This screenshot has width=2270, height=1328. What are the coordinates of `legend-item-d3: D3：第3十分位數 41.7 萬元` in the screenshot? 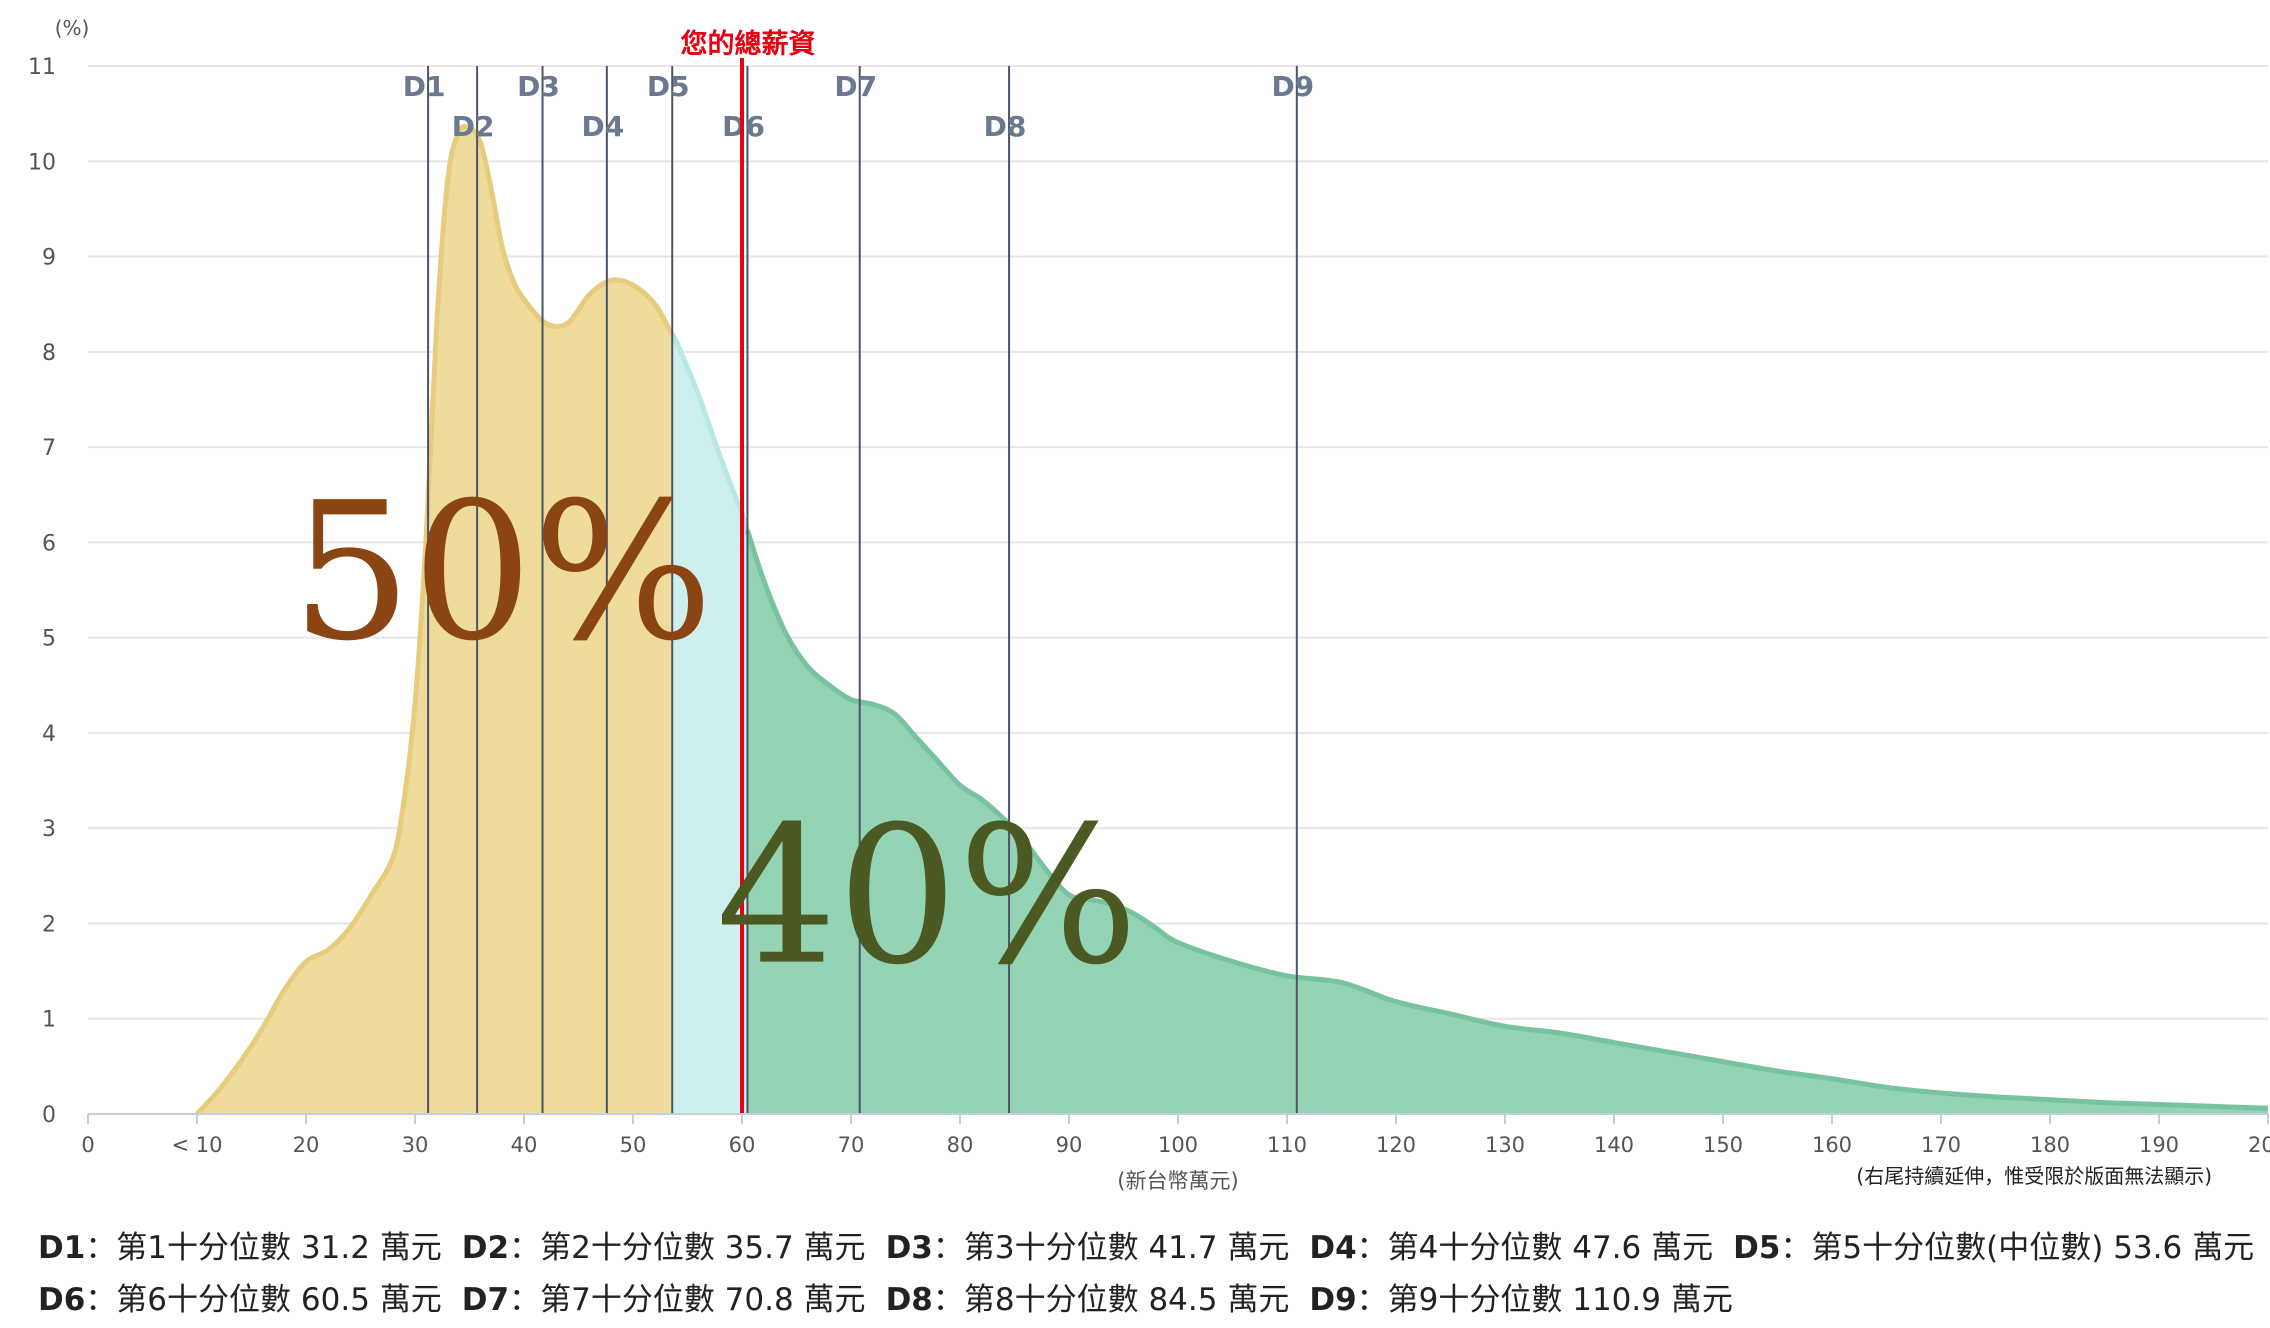 It's located at (1088, 1248).